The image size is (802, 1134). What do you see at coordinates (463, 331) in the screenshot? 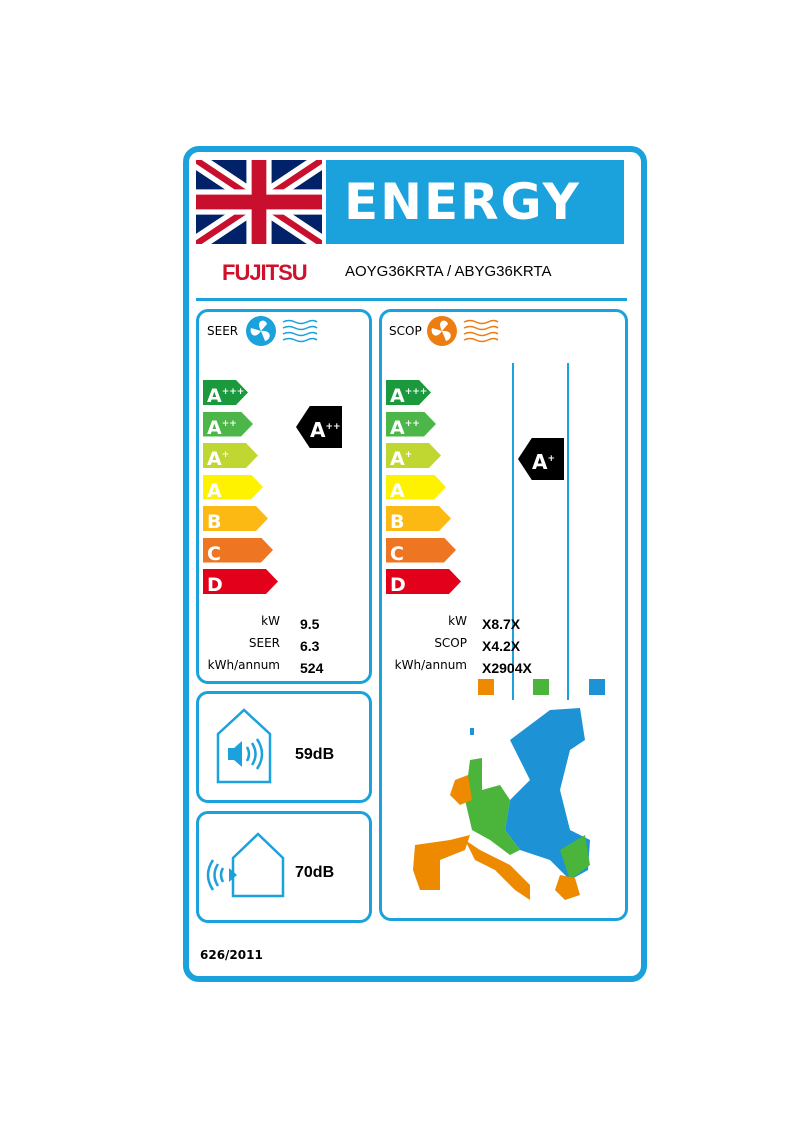
I see `fan-warm-icon` at bounding box center [463, 331].